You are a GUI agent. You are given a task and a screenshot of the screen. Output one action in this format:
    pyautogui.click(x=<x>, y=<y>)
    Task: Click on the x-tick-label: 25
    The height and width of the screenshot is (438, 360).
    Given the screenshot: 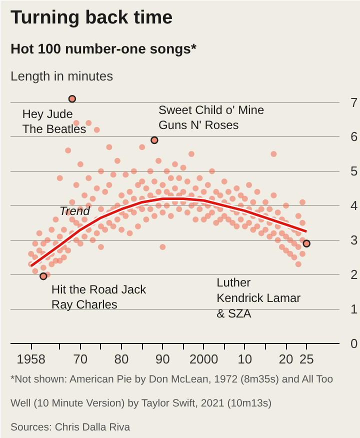 What is the action you would take?
    pyautogui.click(x=306, y=359)
    